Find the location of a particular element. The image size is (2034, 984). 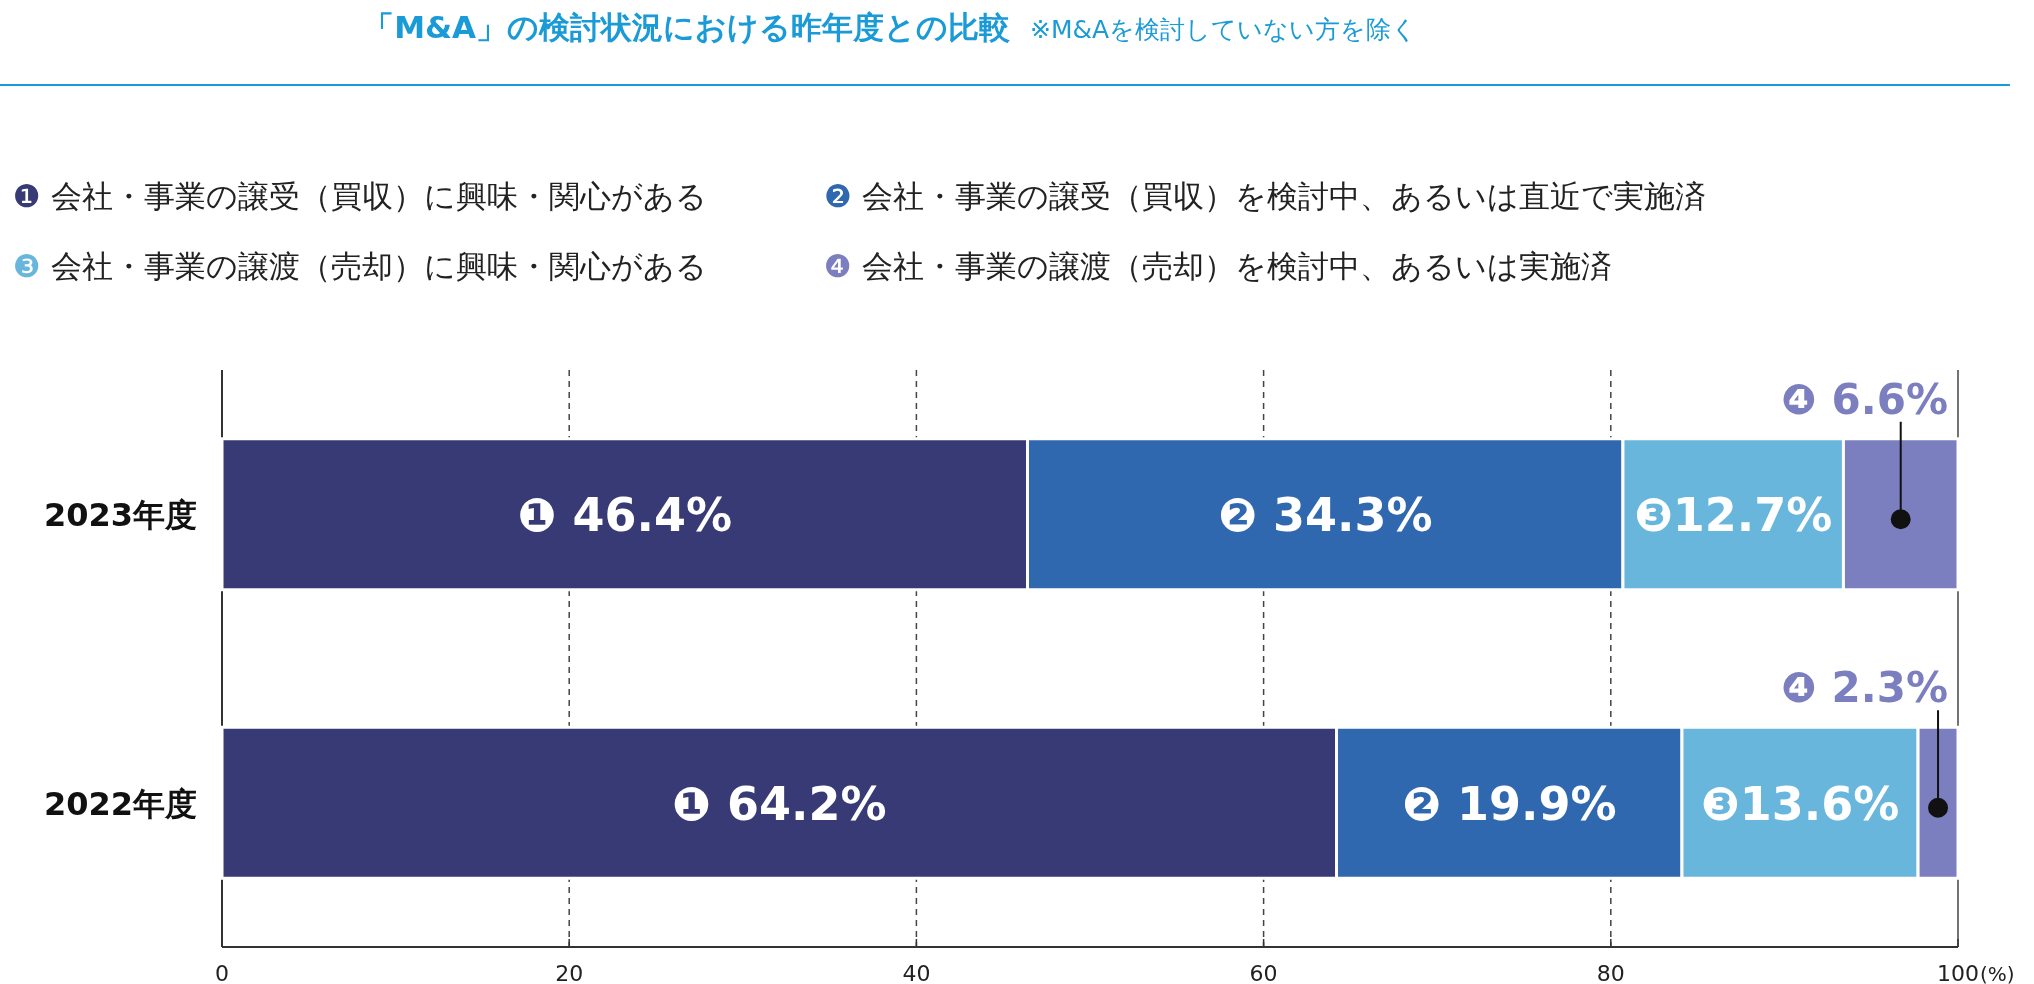

x-tick-label: 0 is located at coordinates (222, 972).